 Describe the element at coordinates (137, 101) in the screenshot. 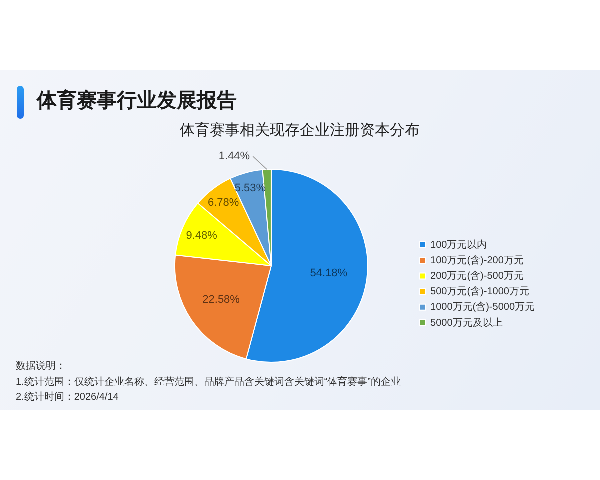

I see `chart-title: 体育赛事行业发展报告` at that location.